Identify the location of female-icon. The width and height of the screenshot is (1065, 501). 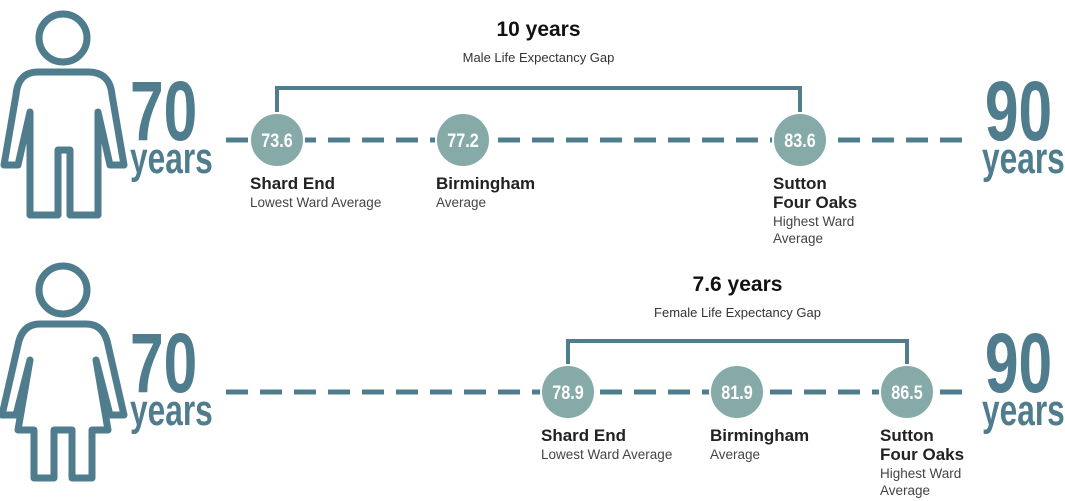
(64, 372).